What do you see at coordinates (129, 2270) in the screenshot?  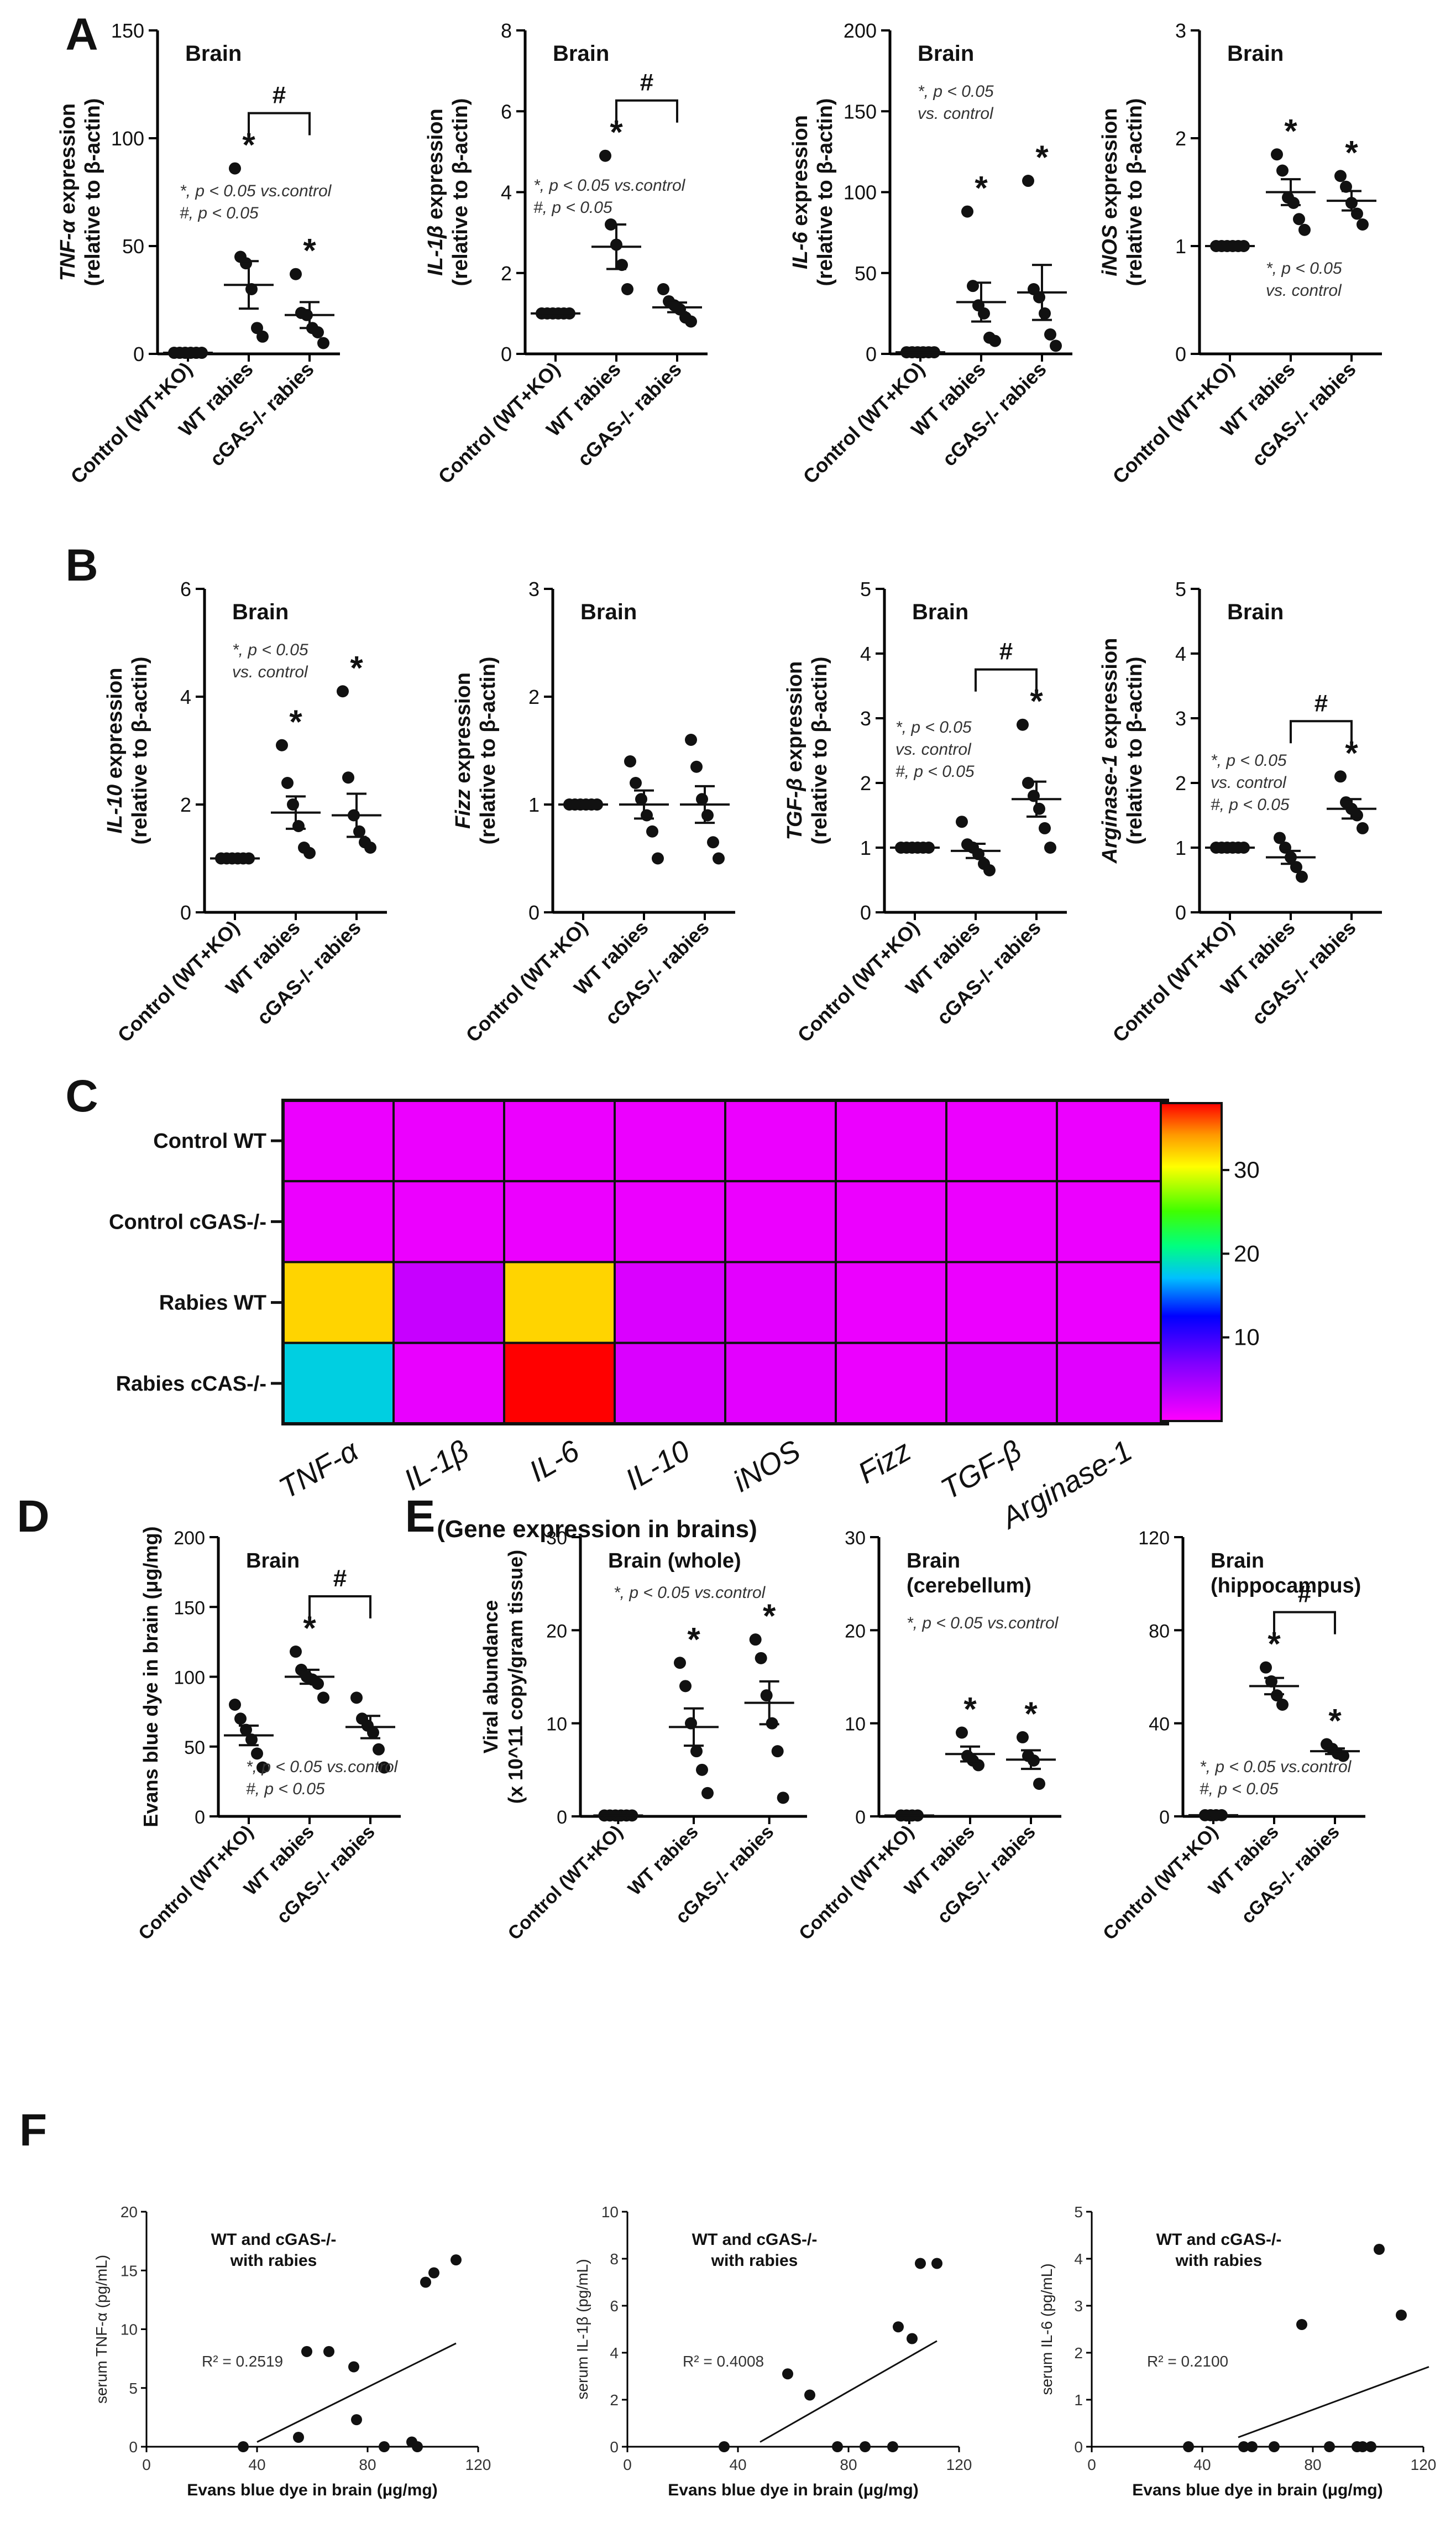 I see `y-tick-label: 15` at bounding box center [129, 2270].